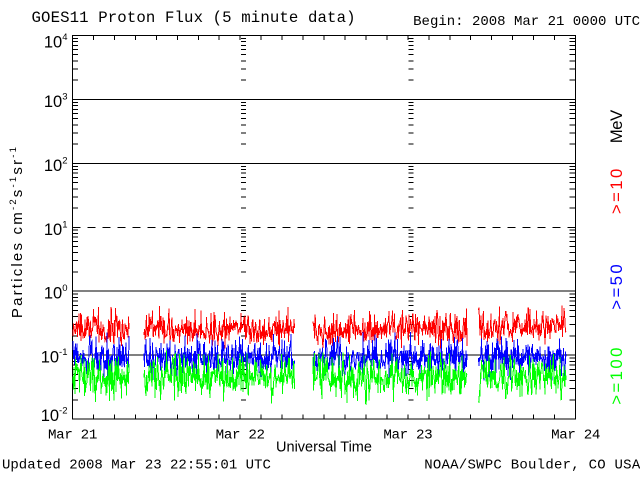  I want to click on svg-text: 10⁰, so click(56, 293).